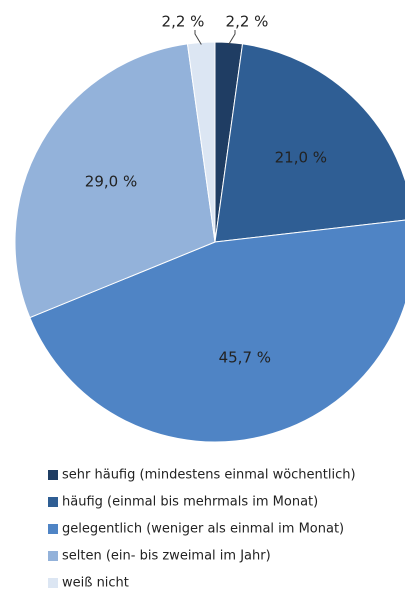 Image resolution: width=405 pixels, height=605 pixels. I want to click on data-label: 29,0 %, so click(111, 182).